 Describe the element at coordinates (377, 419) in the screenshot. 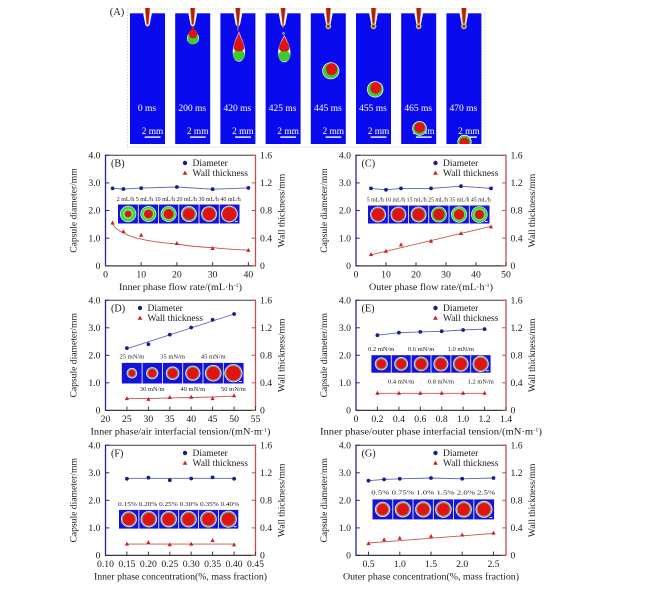

I see `svg-text: 0.2` at that location.